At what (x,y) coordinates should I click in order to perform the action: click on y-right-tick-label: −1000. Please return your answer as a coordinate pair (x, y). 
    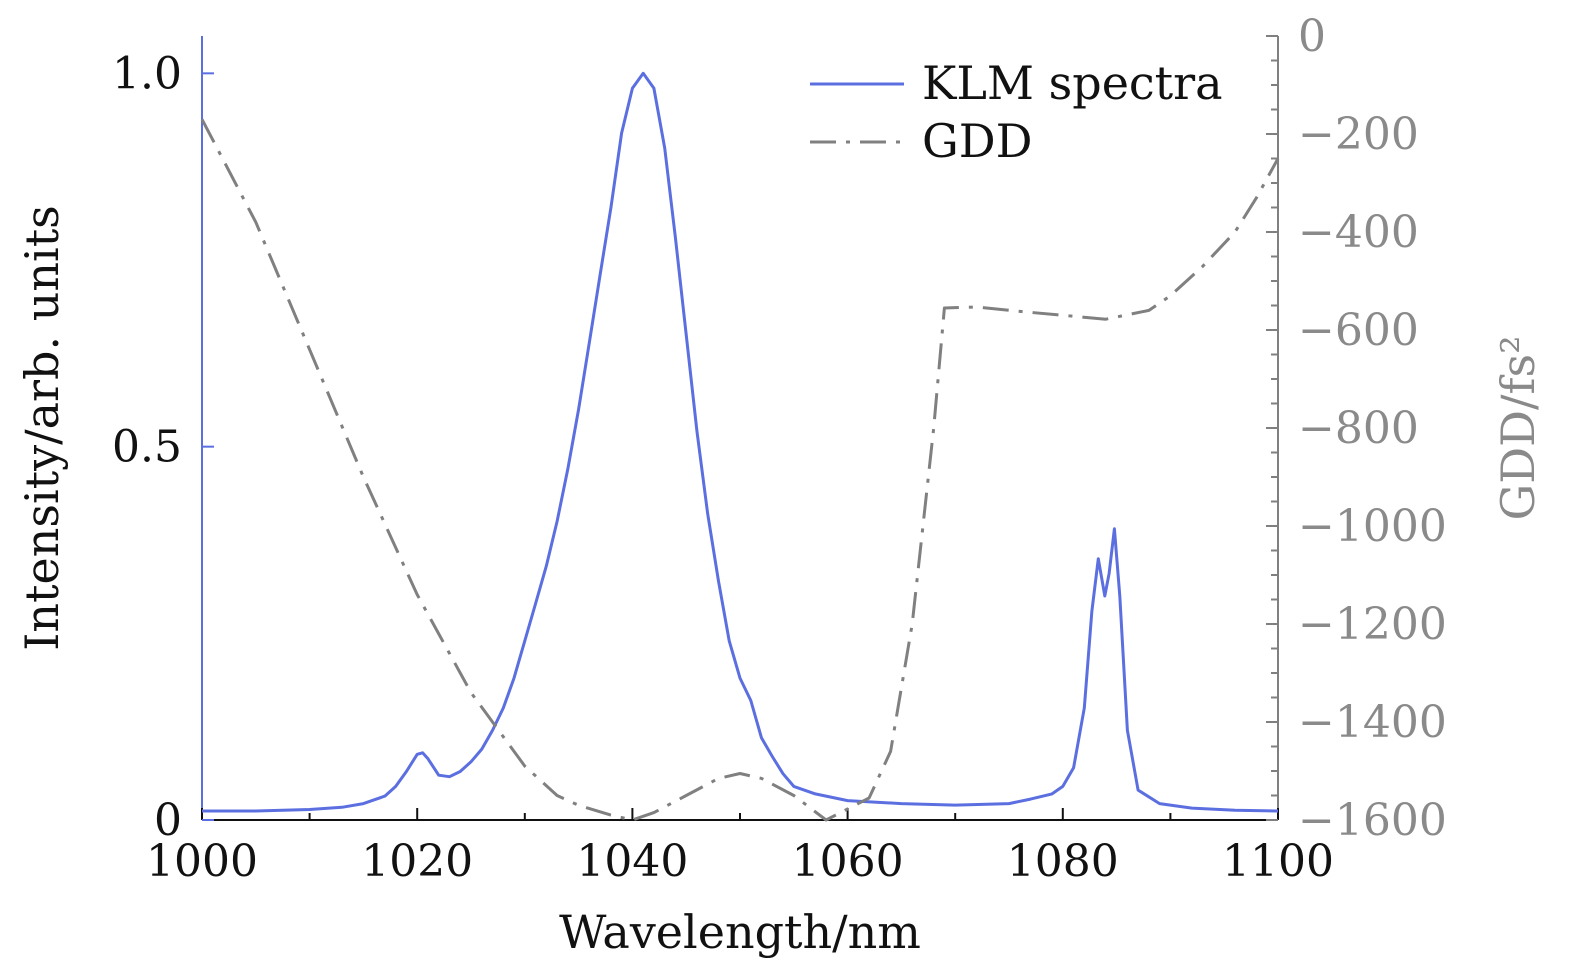
    Looking at the image, I should click on (1372, 526).